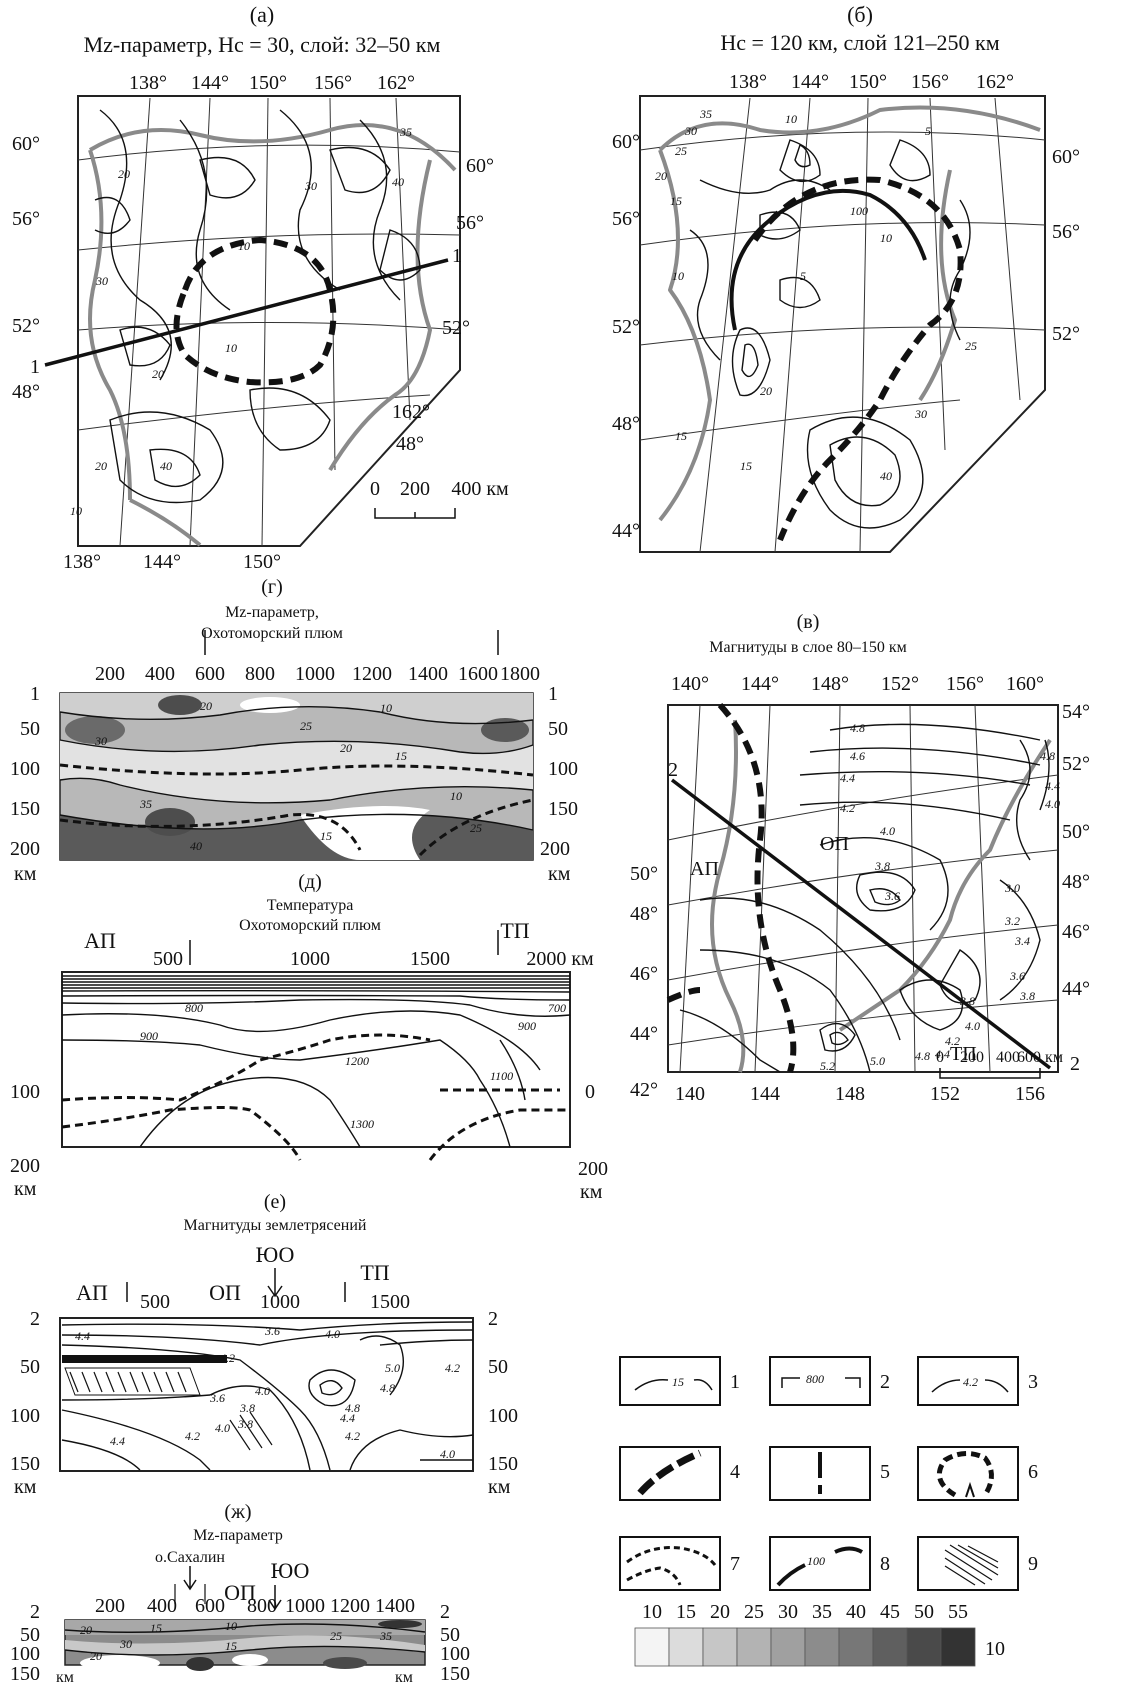 The height and width of the screenshot is (1685, 1133). Describe the element at coordinates (65, 1677) in the screenshot. I see `panel-zh-y-unit-left: км` at that location.